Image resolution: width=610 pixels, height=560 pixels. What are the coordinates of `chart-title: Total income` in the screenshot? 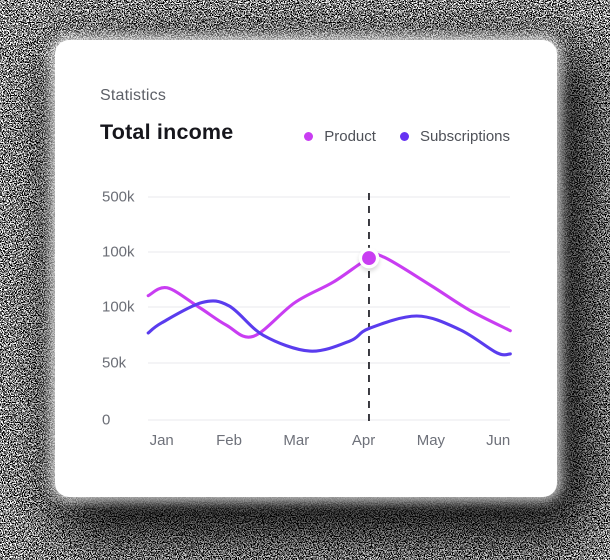 It's located at (167, 132).